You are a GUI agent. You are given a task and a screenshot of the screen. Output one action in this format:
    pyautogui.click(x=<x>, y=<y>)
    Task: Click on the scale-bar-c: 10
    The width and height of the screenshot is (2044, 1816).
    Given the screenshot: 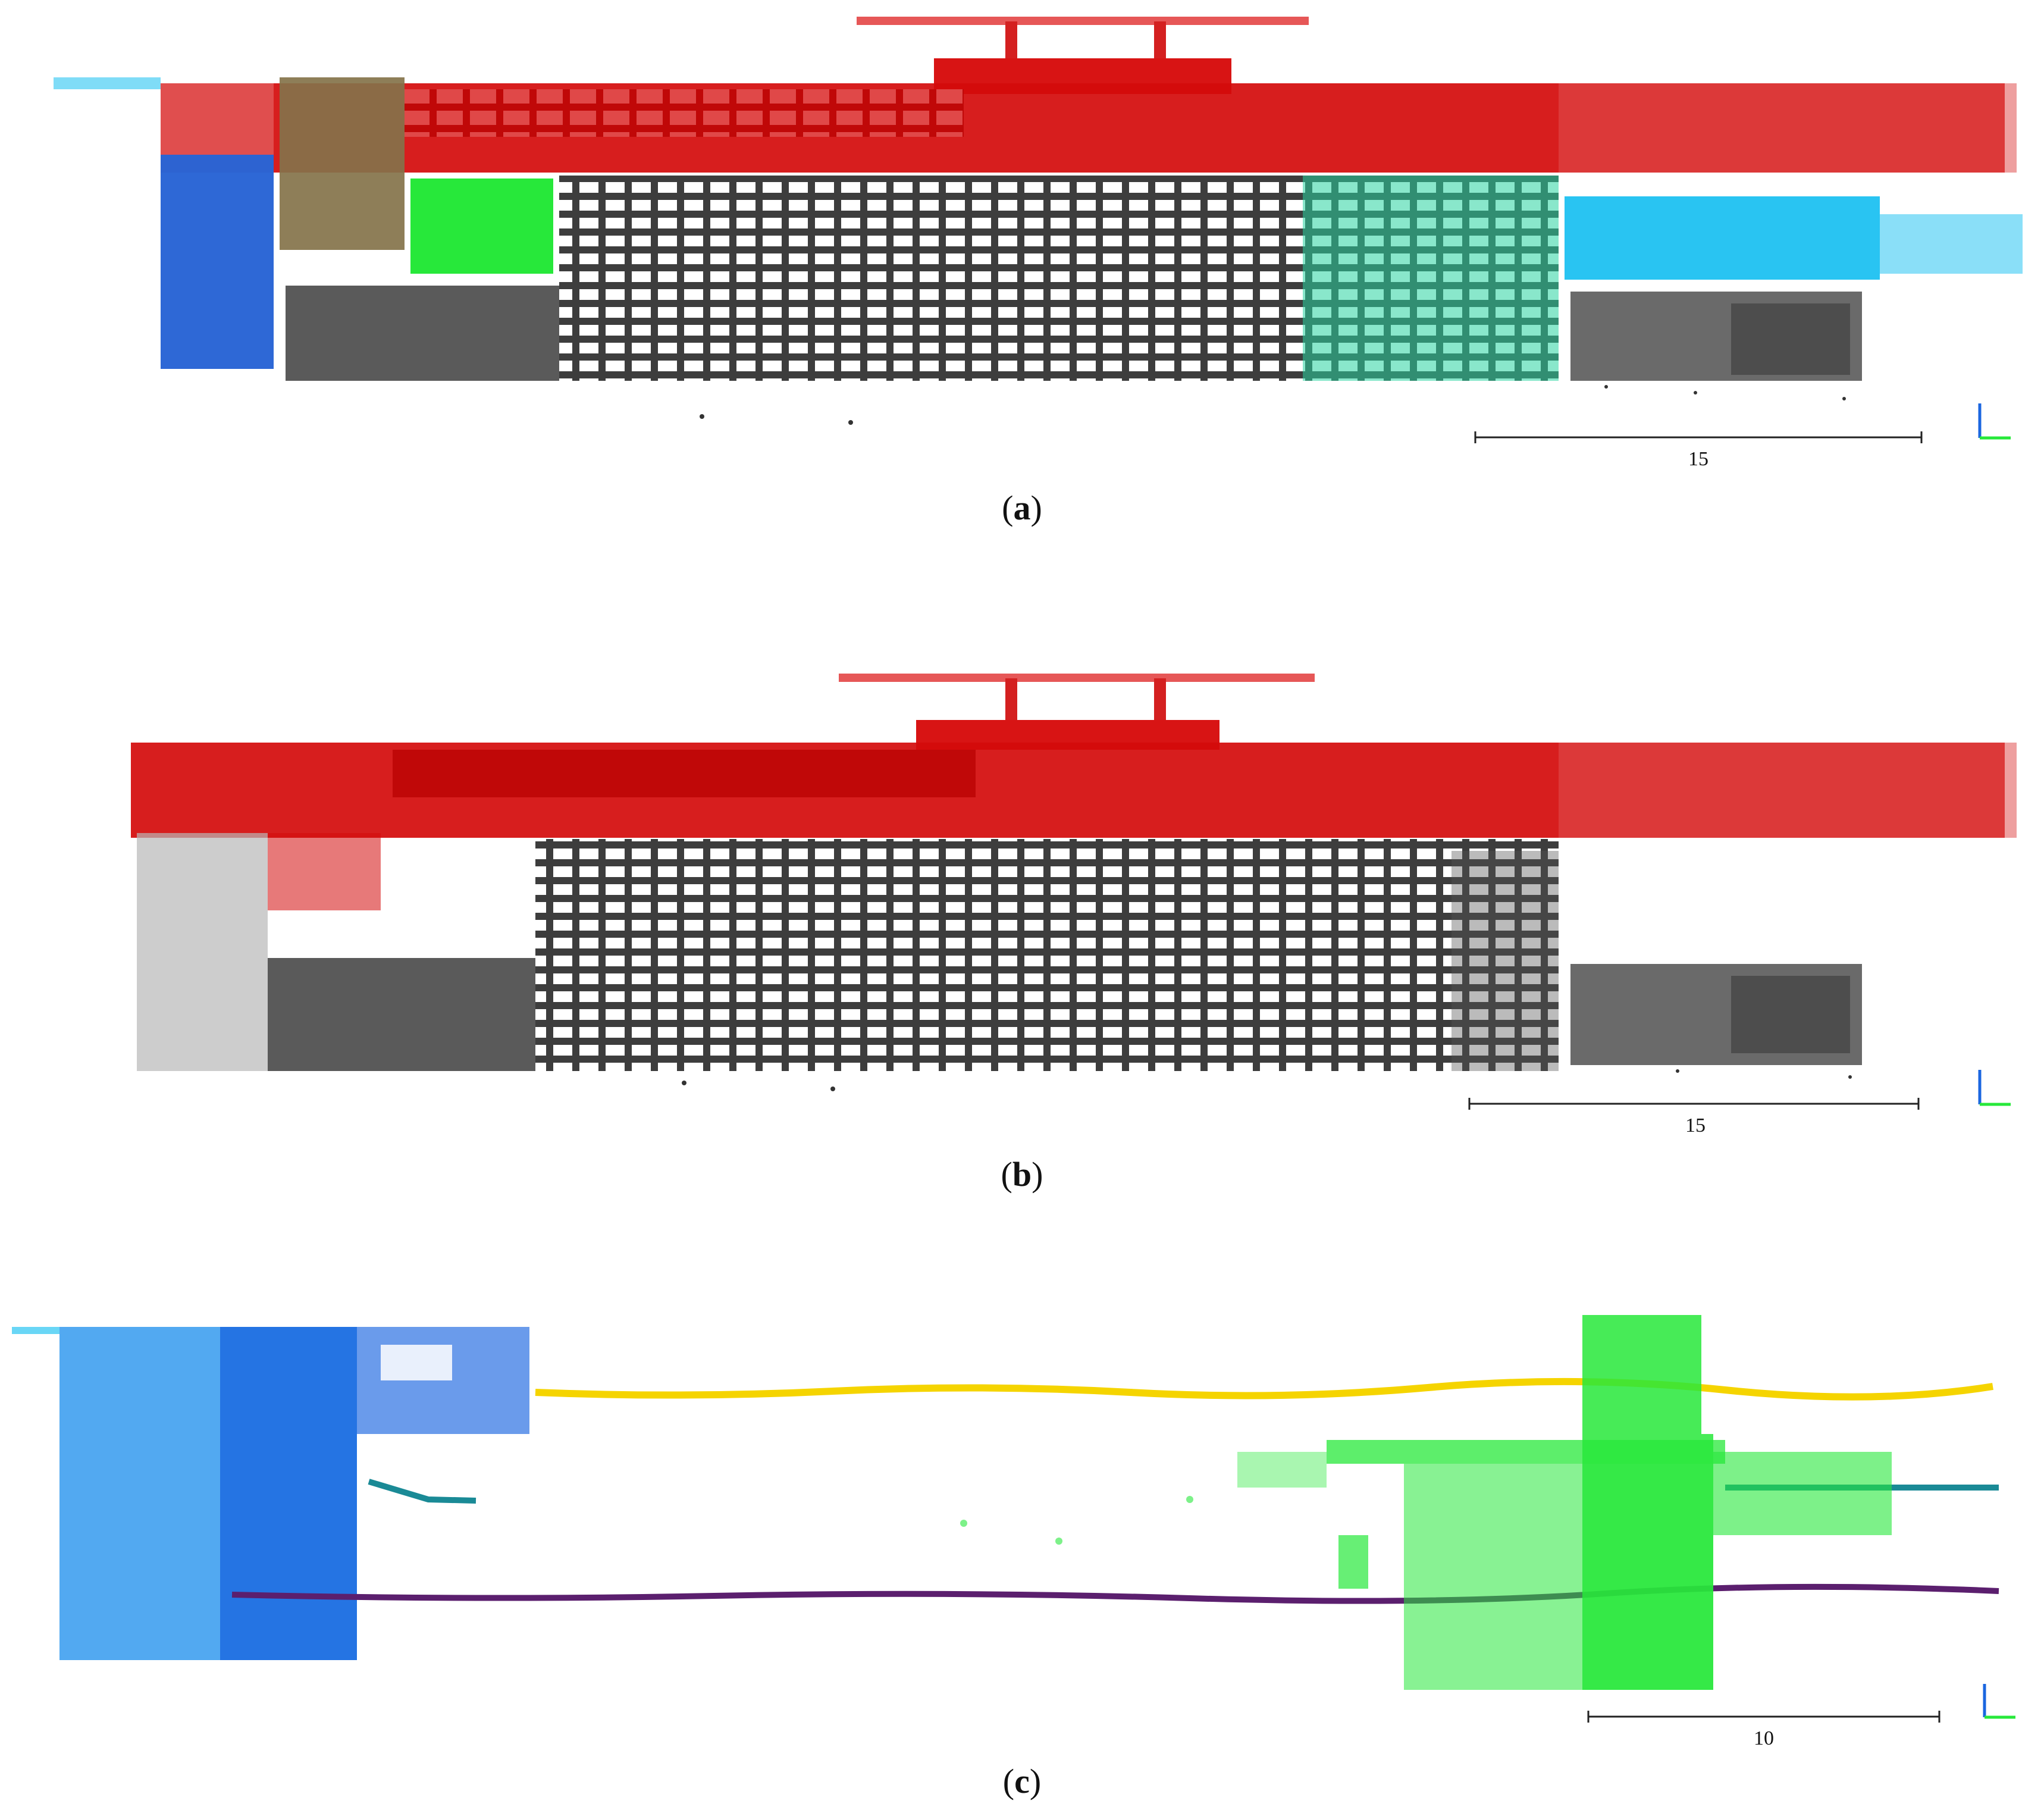 What is the action you would take?
    pyautogui.click(x=1763, y=1730)
    